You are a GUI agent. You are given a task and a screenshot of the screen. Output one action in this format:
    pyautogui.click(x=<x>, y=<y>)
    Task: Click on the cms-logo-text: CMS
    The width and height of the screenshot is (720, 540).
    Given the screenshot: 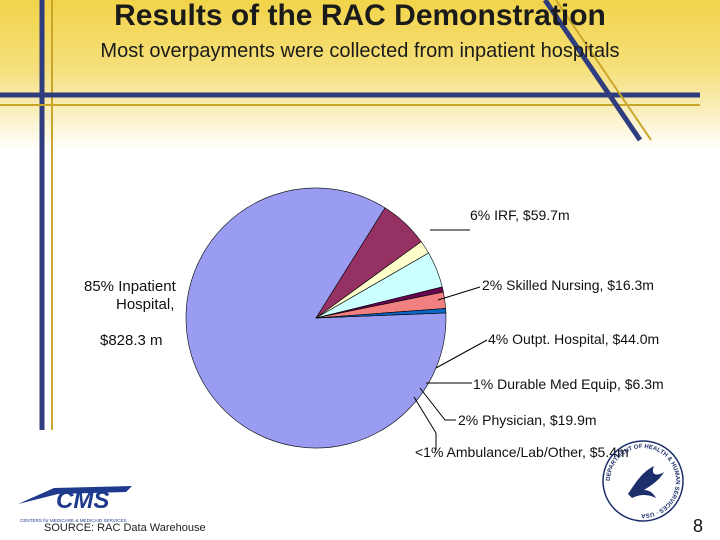 What is the action you would take?
    pyautogui.click(x=82, y=500)
    